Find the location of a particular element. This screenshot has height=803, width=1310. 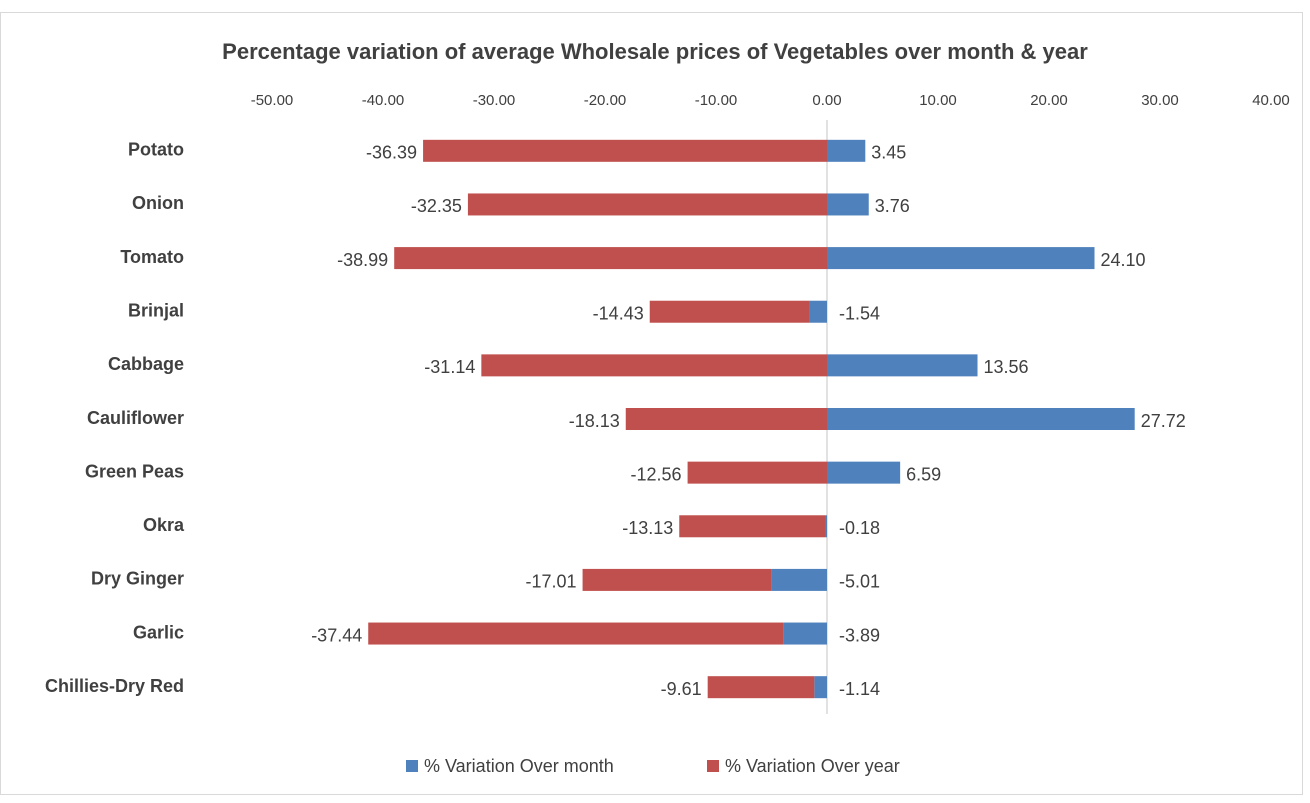

data-label: -18.13 is located at coordinates (594, 421).